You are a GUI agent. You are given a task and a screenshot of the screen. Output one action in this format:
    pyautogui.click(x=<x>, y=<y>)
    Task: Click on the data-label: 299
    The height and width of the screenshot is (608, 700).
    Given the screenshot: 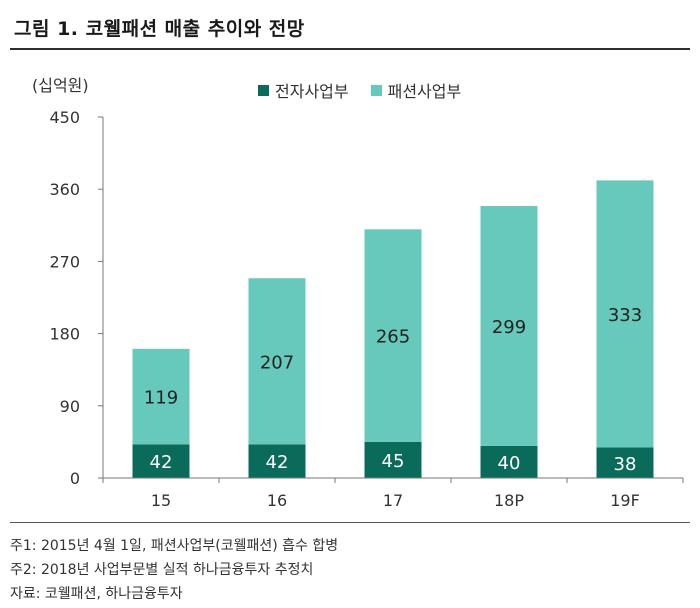 What is the action you would take?
    pyautogui.click(x=509, y=327)
    